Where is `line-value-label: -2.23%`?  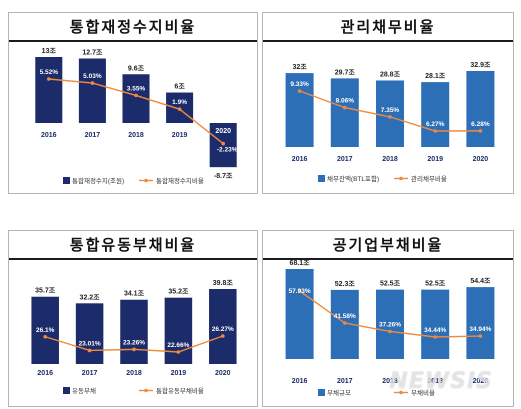 line-value-label: -2.23% is located at coordinates (227, 150).